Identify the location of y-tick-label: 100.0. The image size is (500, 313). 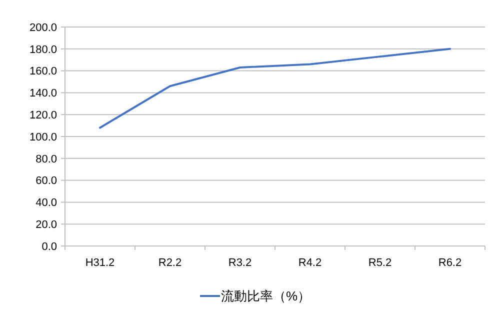
(43, 137).